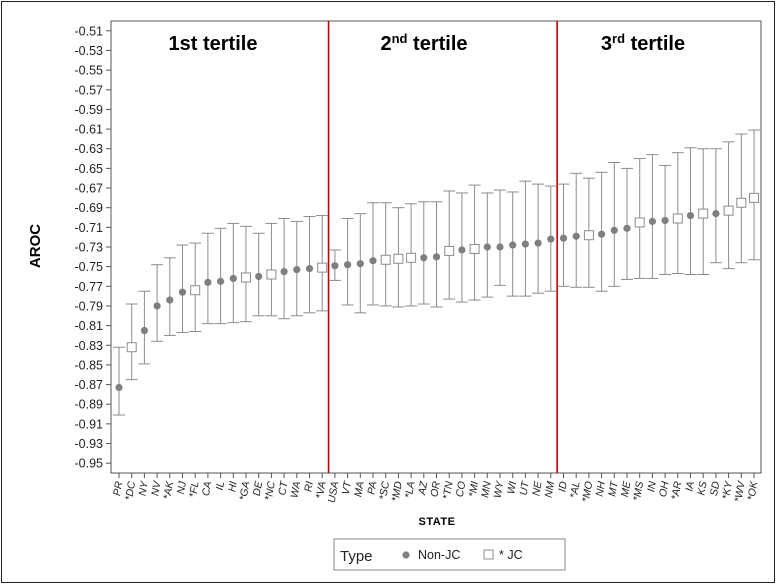 This screenshot has width=778, height=586. Describe the element at coordinates (89, 90) in the screenshot. I see `y-tick-label: -0.57` at that location.